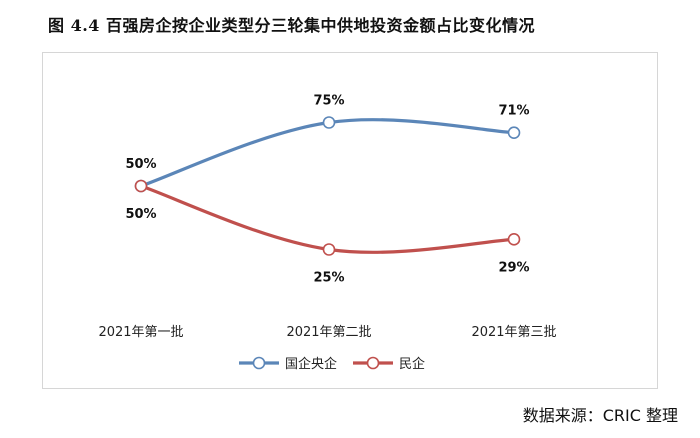  What do you see at coordinates (513, 267) in the screenshot?
I see `data-label: 29%` at bounding box center [513, 267].